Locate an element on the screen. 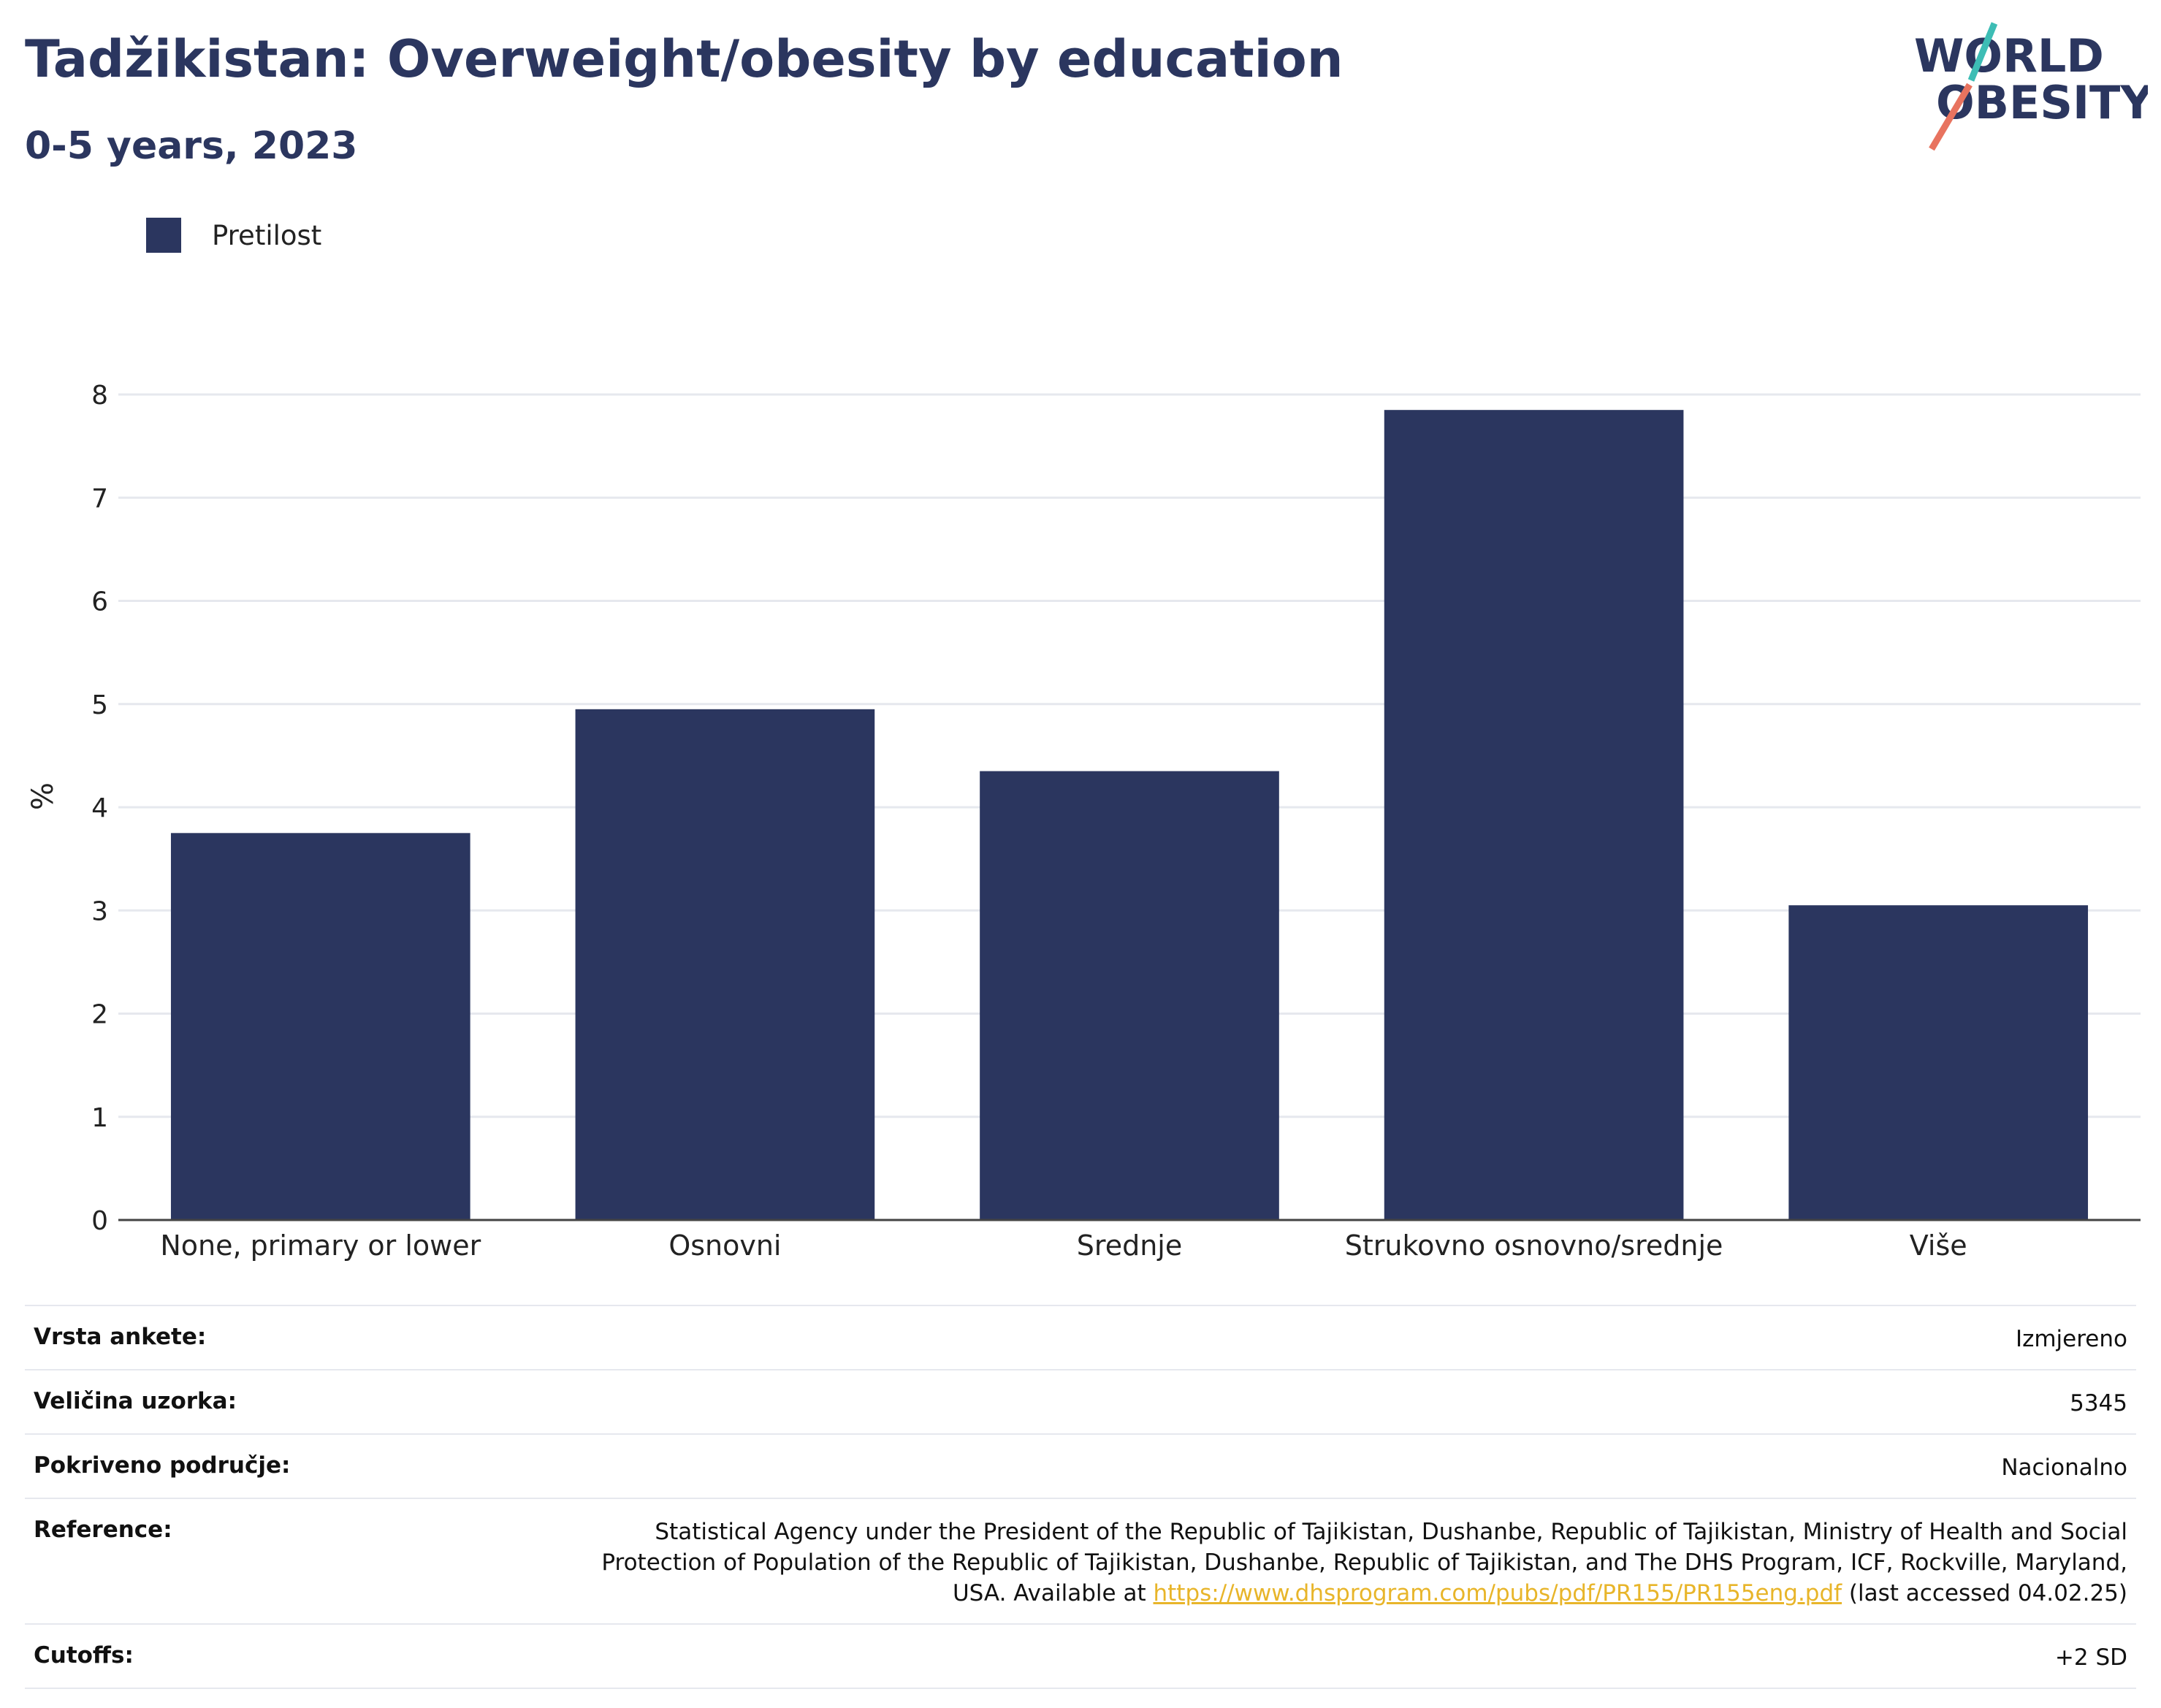  cutoffs-label: Cutoffs: is located at coordinates (289, 1656).